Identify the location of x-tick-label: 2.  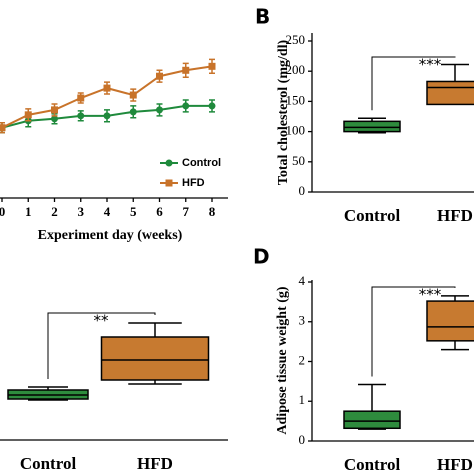
(54, 211).